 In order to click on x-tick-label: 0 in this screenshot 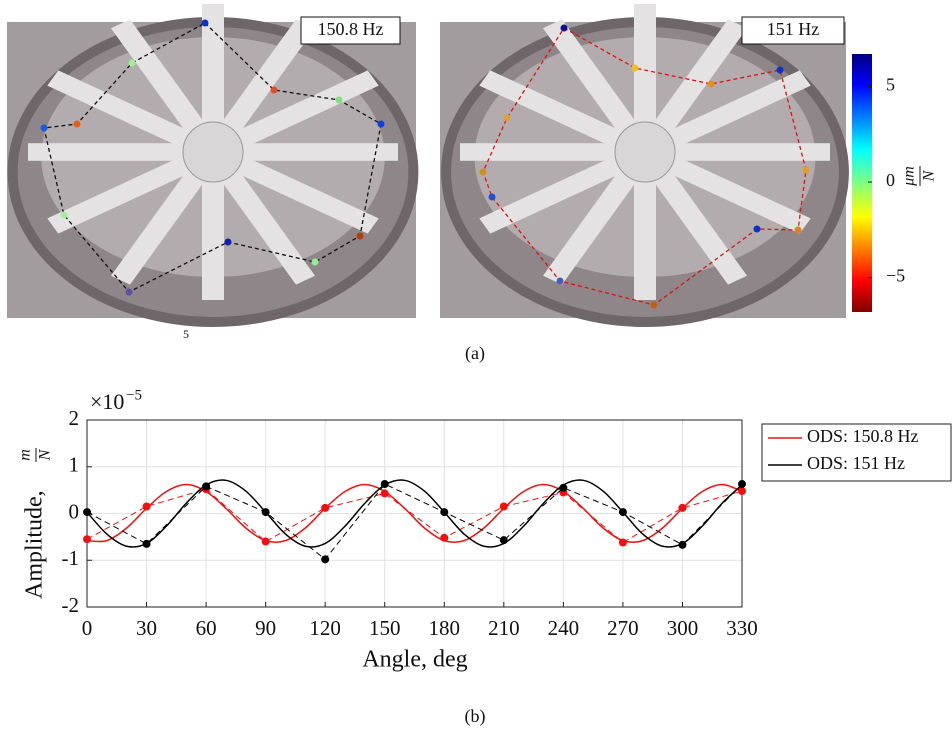, I will do `click(87, 628)`.